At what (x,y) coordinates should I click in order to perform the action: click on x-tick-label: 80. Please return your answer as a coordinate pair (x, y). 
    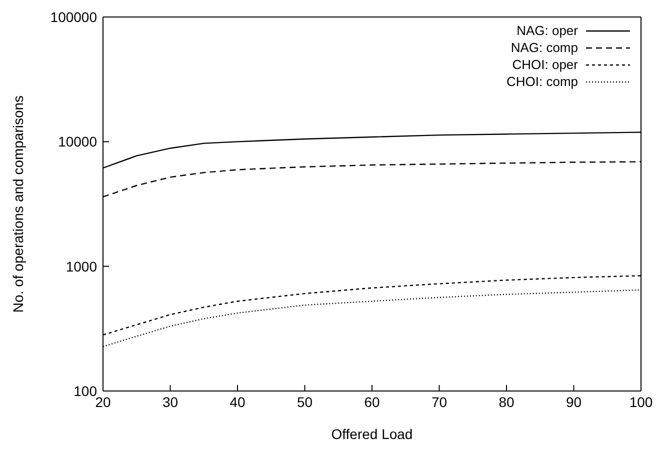
    Looking at the image, I should click on (506, 402).